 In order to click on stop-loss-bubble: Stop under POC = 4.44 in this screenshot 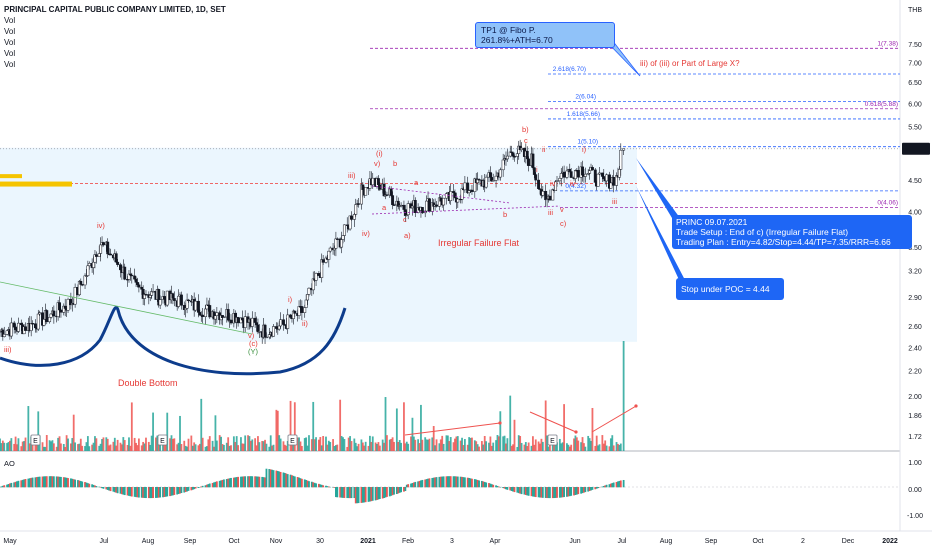, I will do `click(730, 289)`.